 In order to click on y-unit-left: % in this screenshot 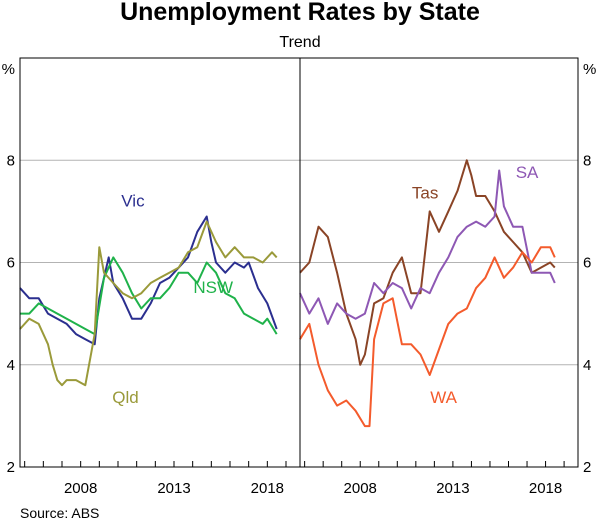, I will do `click(8, 69)`.